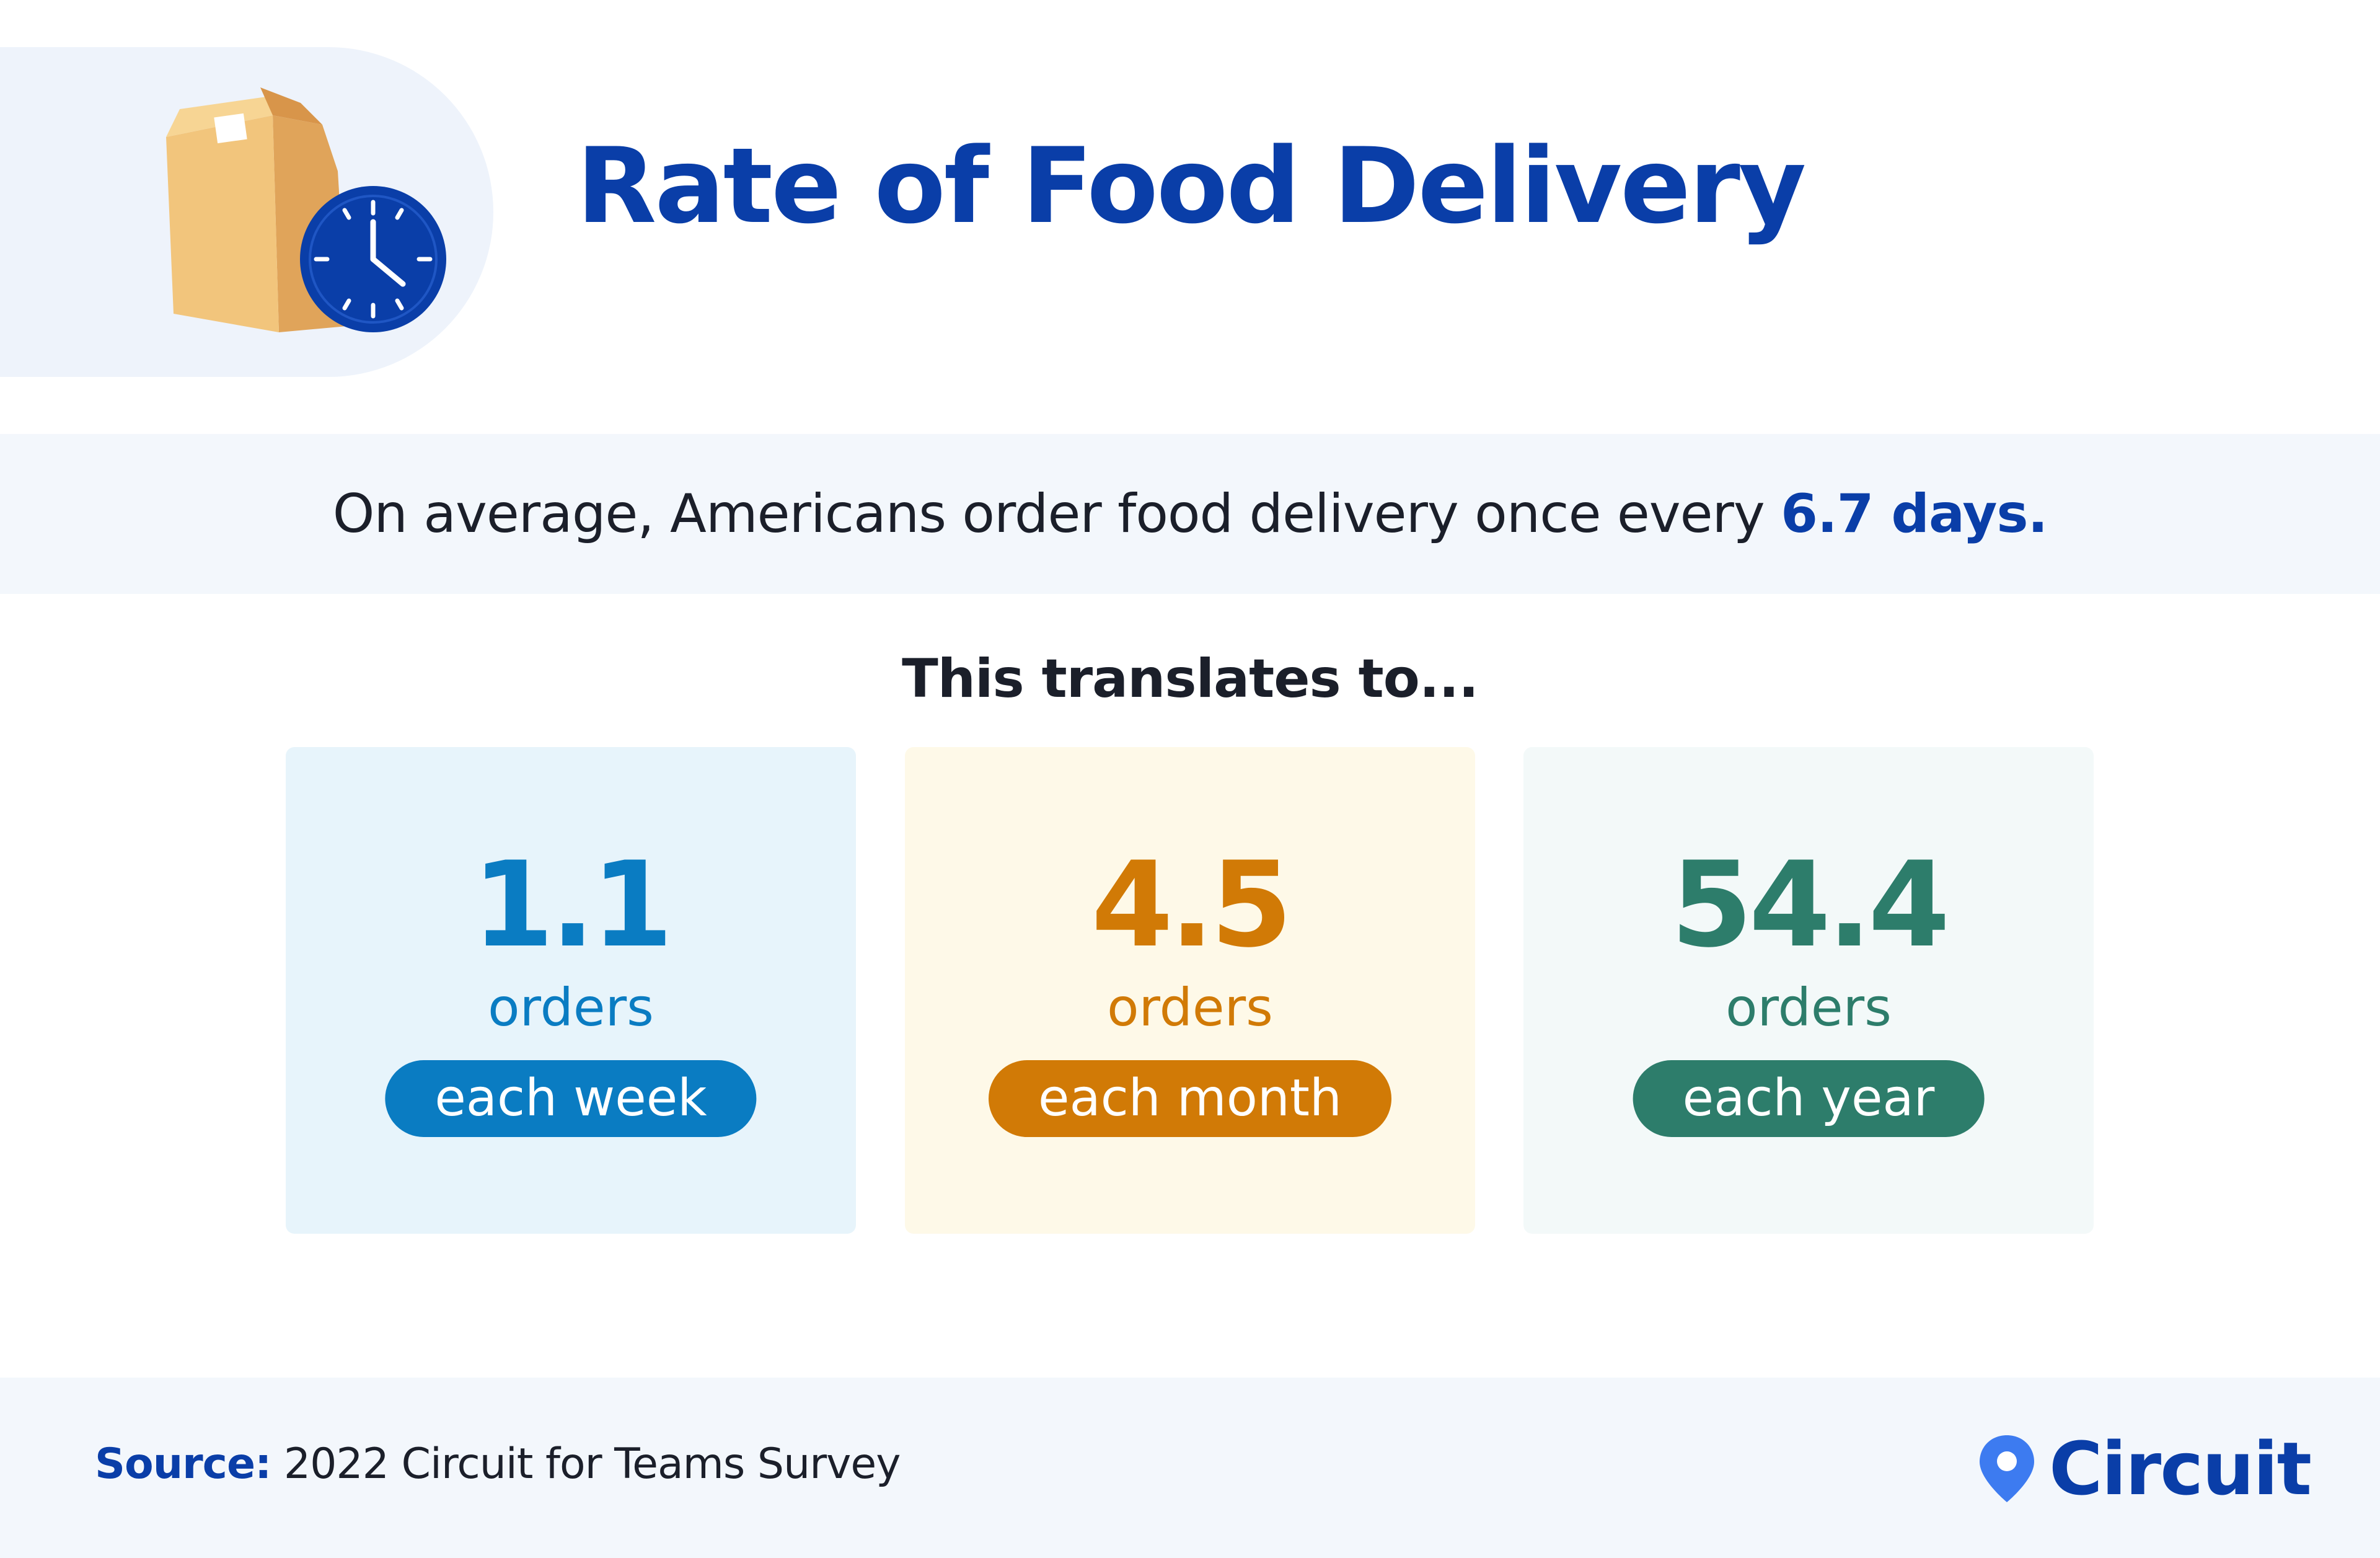 This screenshot has width=2380, height=1558. I want to click on card-value: 1.1, so click(573, 905).